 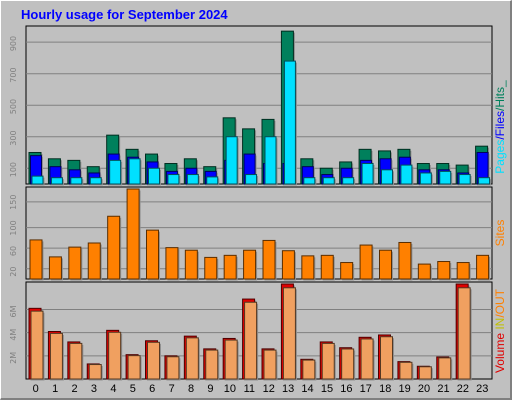 I want to click on x-tick-label: 16, so click(x=346, y=389).